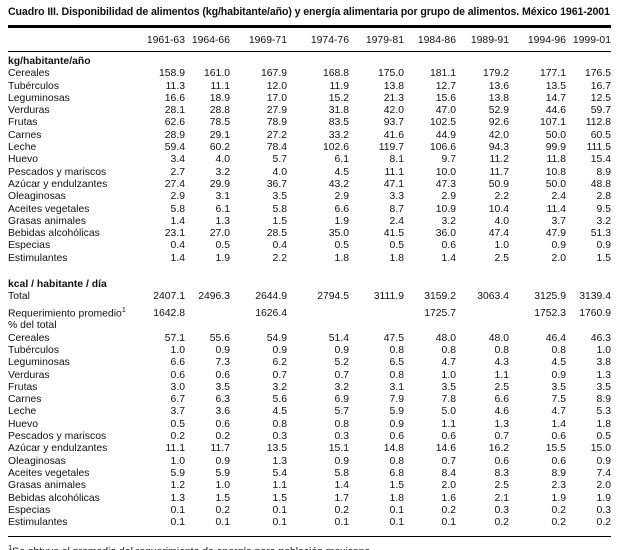 The height and width of the screenshot is (550, 619). I want to click on cell-value: 2.5, so click(501, 258).